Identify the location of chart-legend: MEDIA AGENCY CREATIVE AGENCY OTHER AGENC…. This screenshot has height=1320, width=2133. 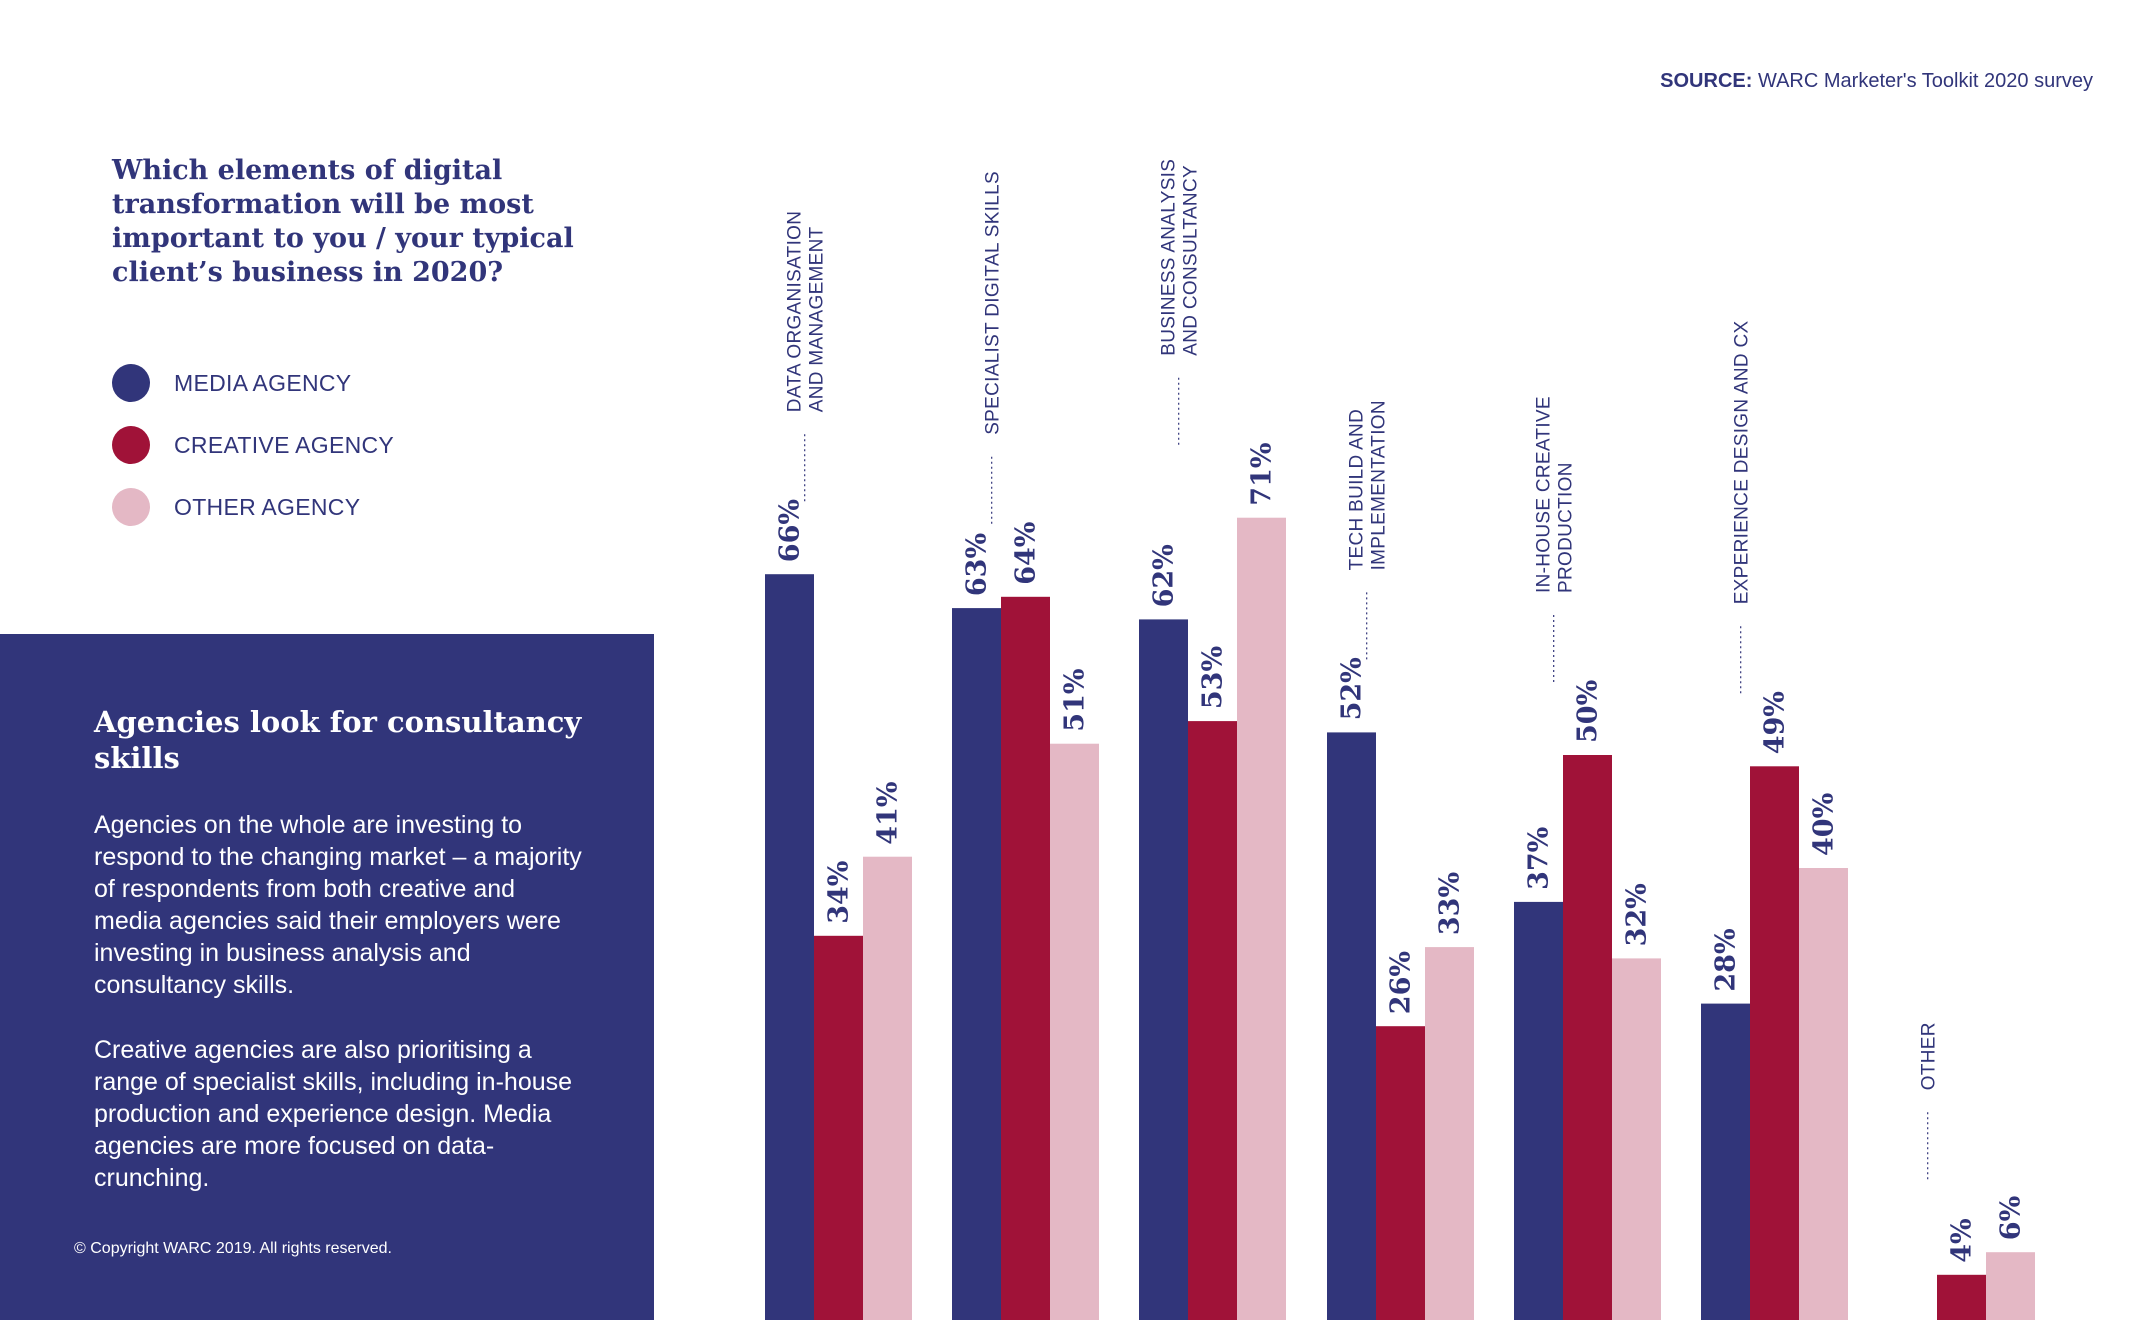
(253, 445).